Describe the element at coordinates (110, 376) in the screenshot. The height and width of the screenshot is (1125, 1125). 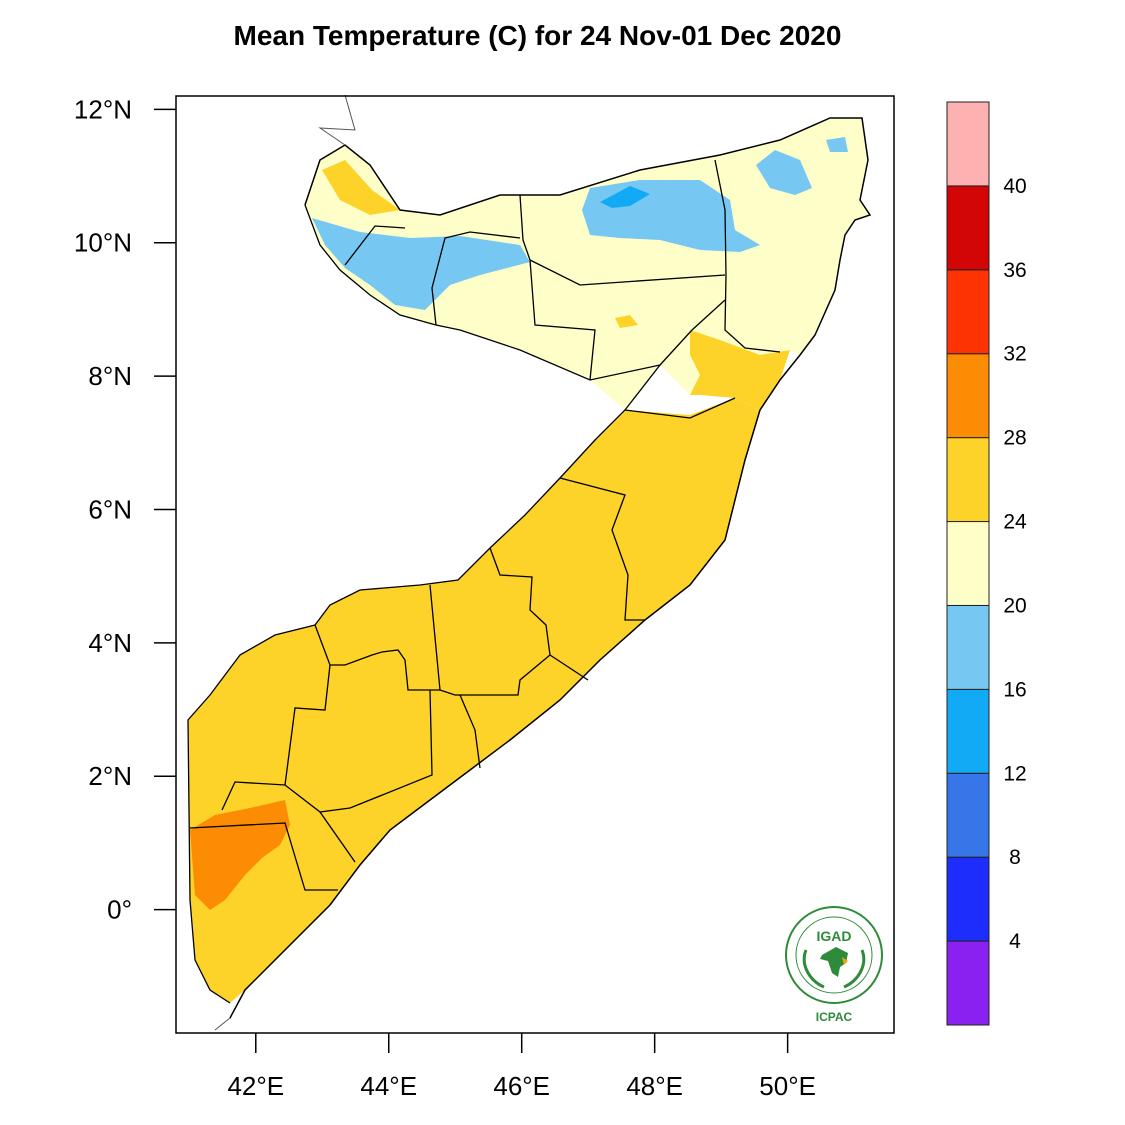
I see `y-tick-label: 8°N` at that location.